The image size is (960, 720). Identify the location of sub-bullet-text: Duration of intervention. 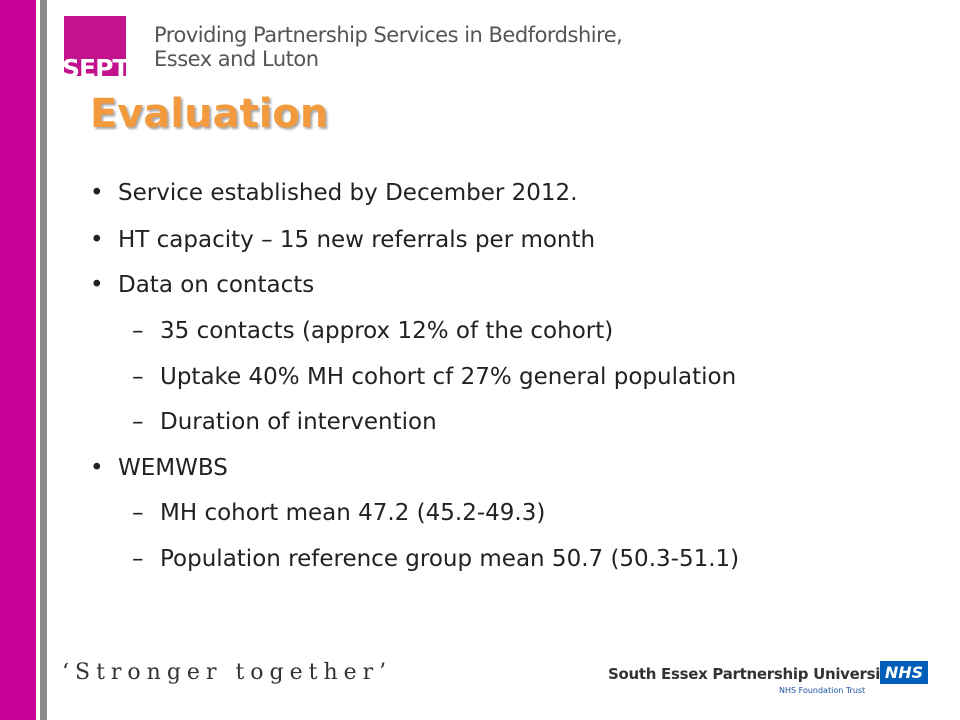
(298, 422).